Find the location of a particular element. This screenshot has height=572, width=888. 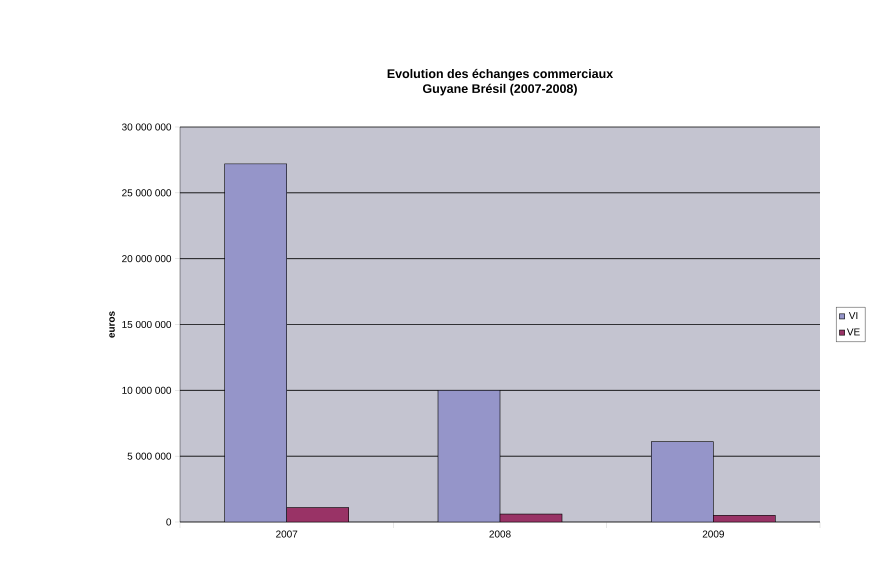

x-tick-label: 2007 is located at coordinates (287, 534).